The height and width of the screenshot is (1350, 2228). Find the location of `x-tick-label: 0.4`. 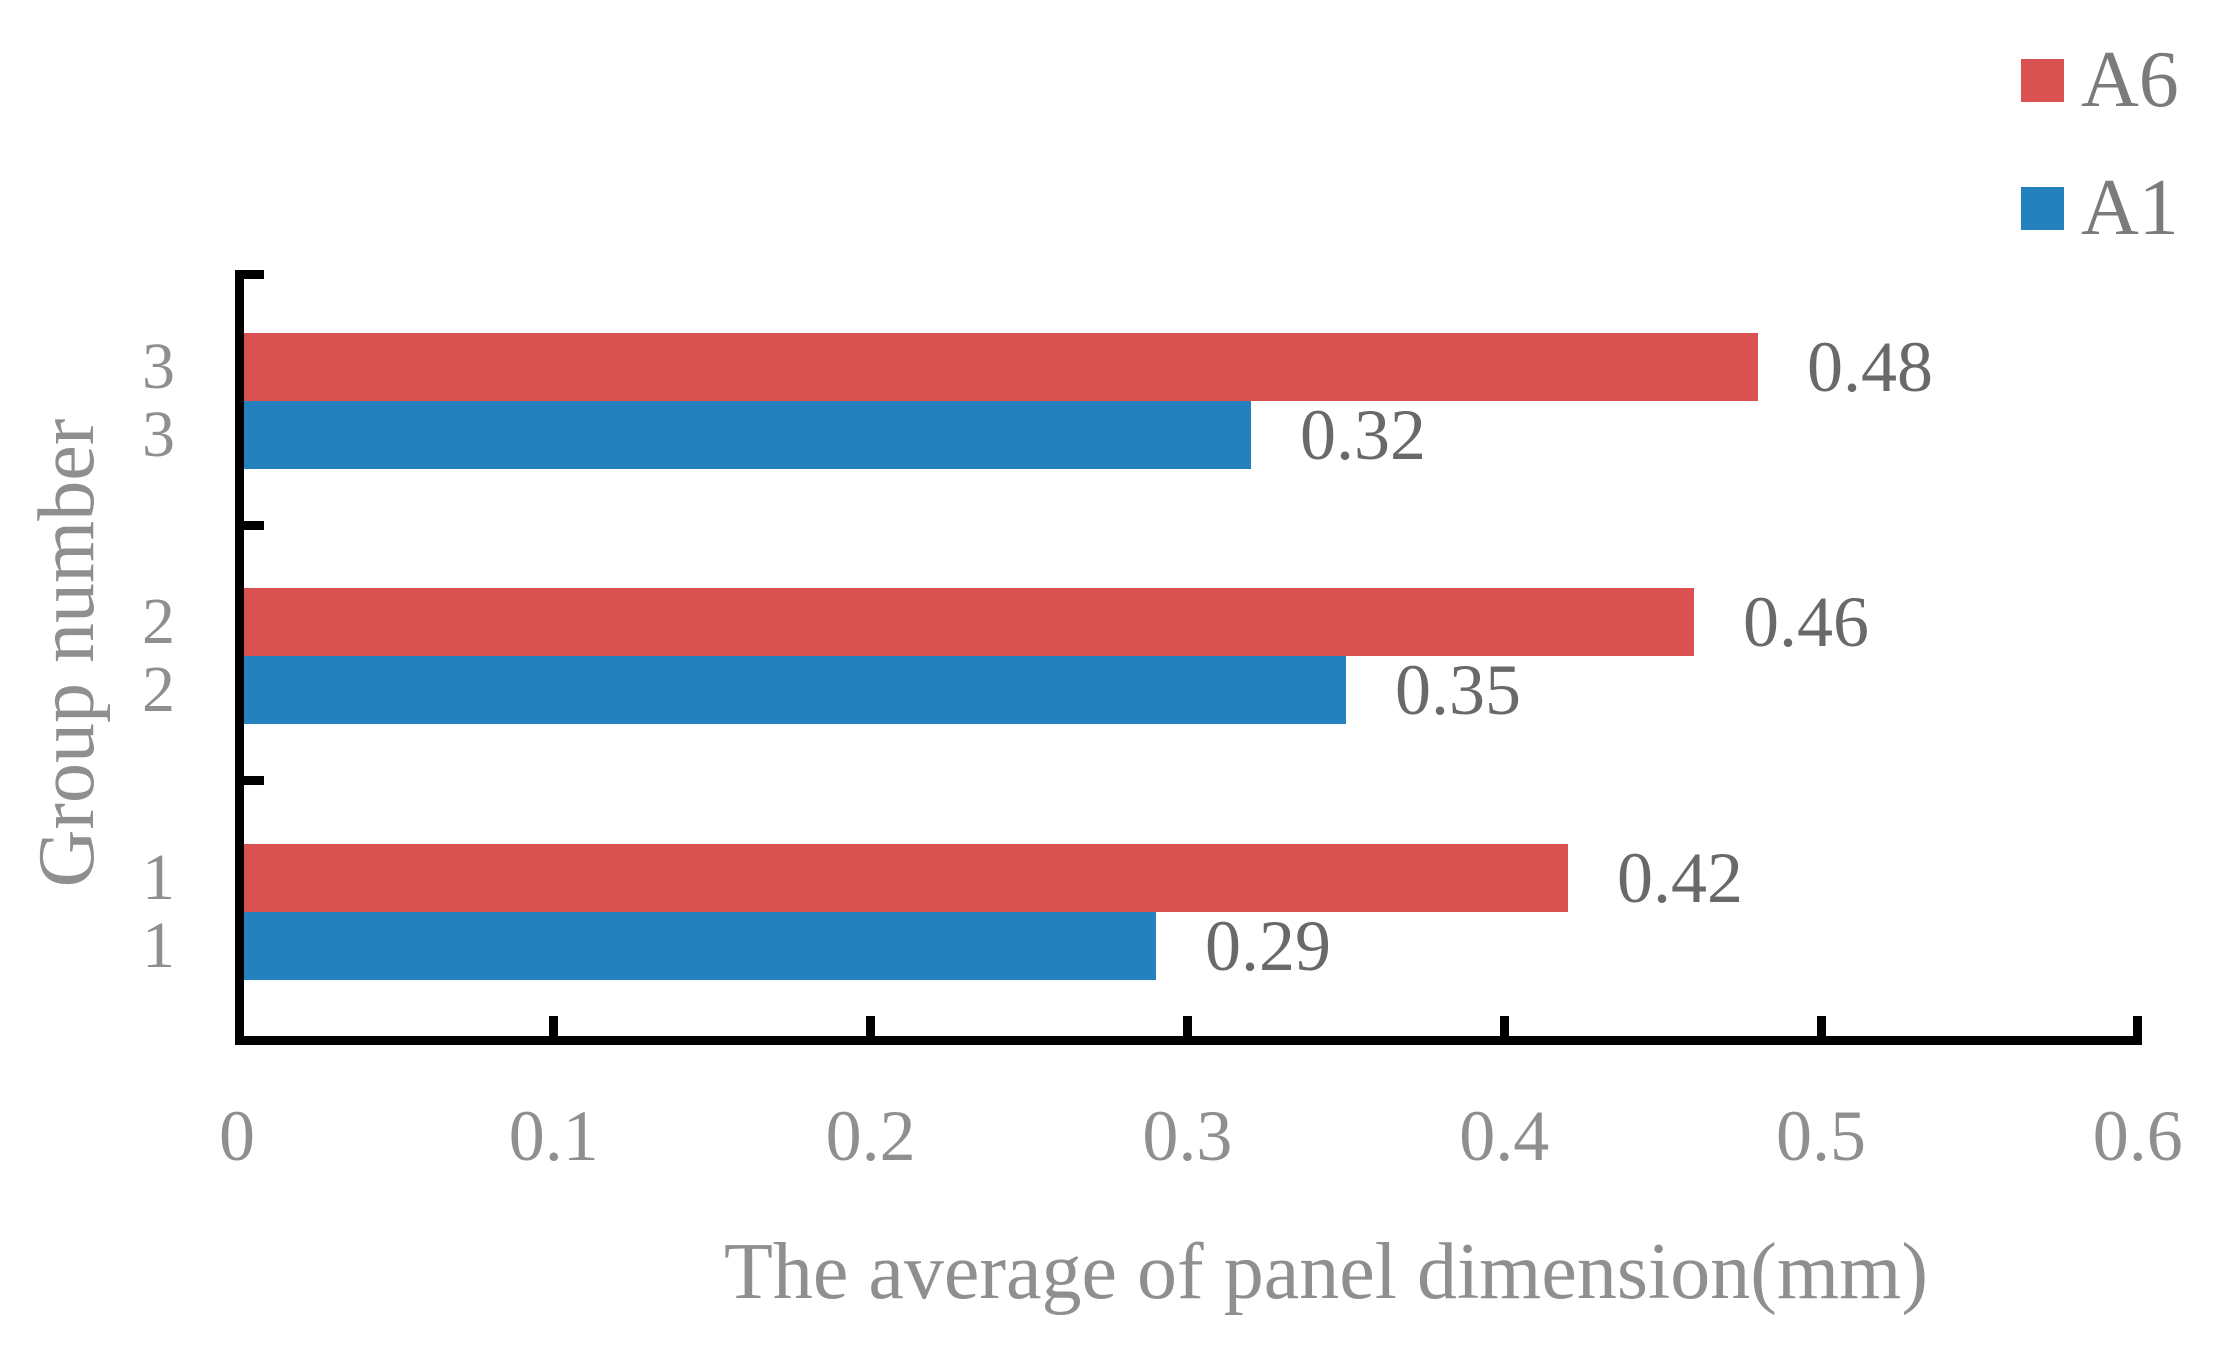

x-tick-label: 0.4 is located at coordinates (1504, 1136).